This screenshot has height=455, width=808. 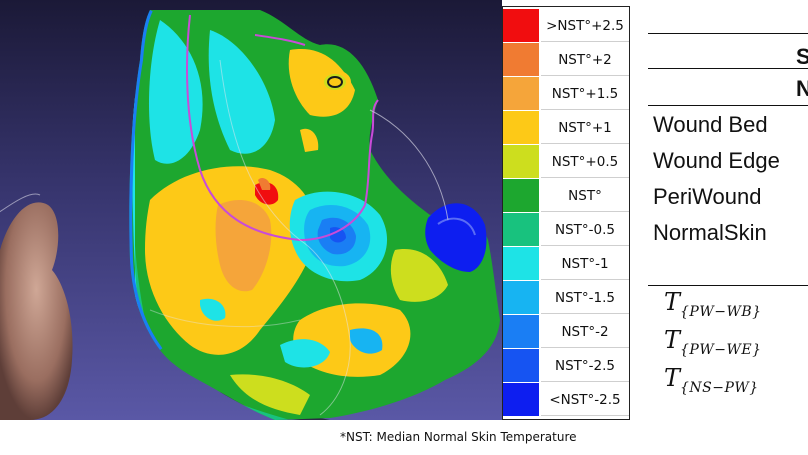 What do you see at coordinates (36, 306) in the screenshot?
I see `skin-toe-photo` at bounding box center [36, 306].